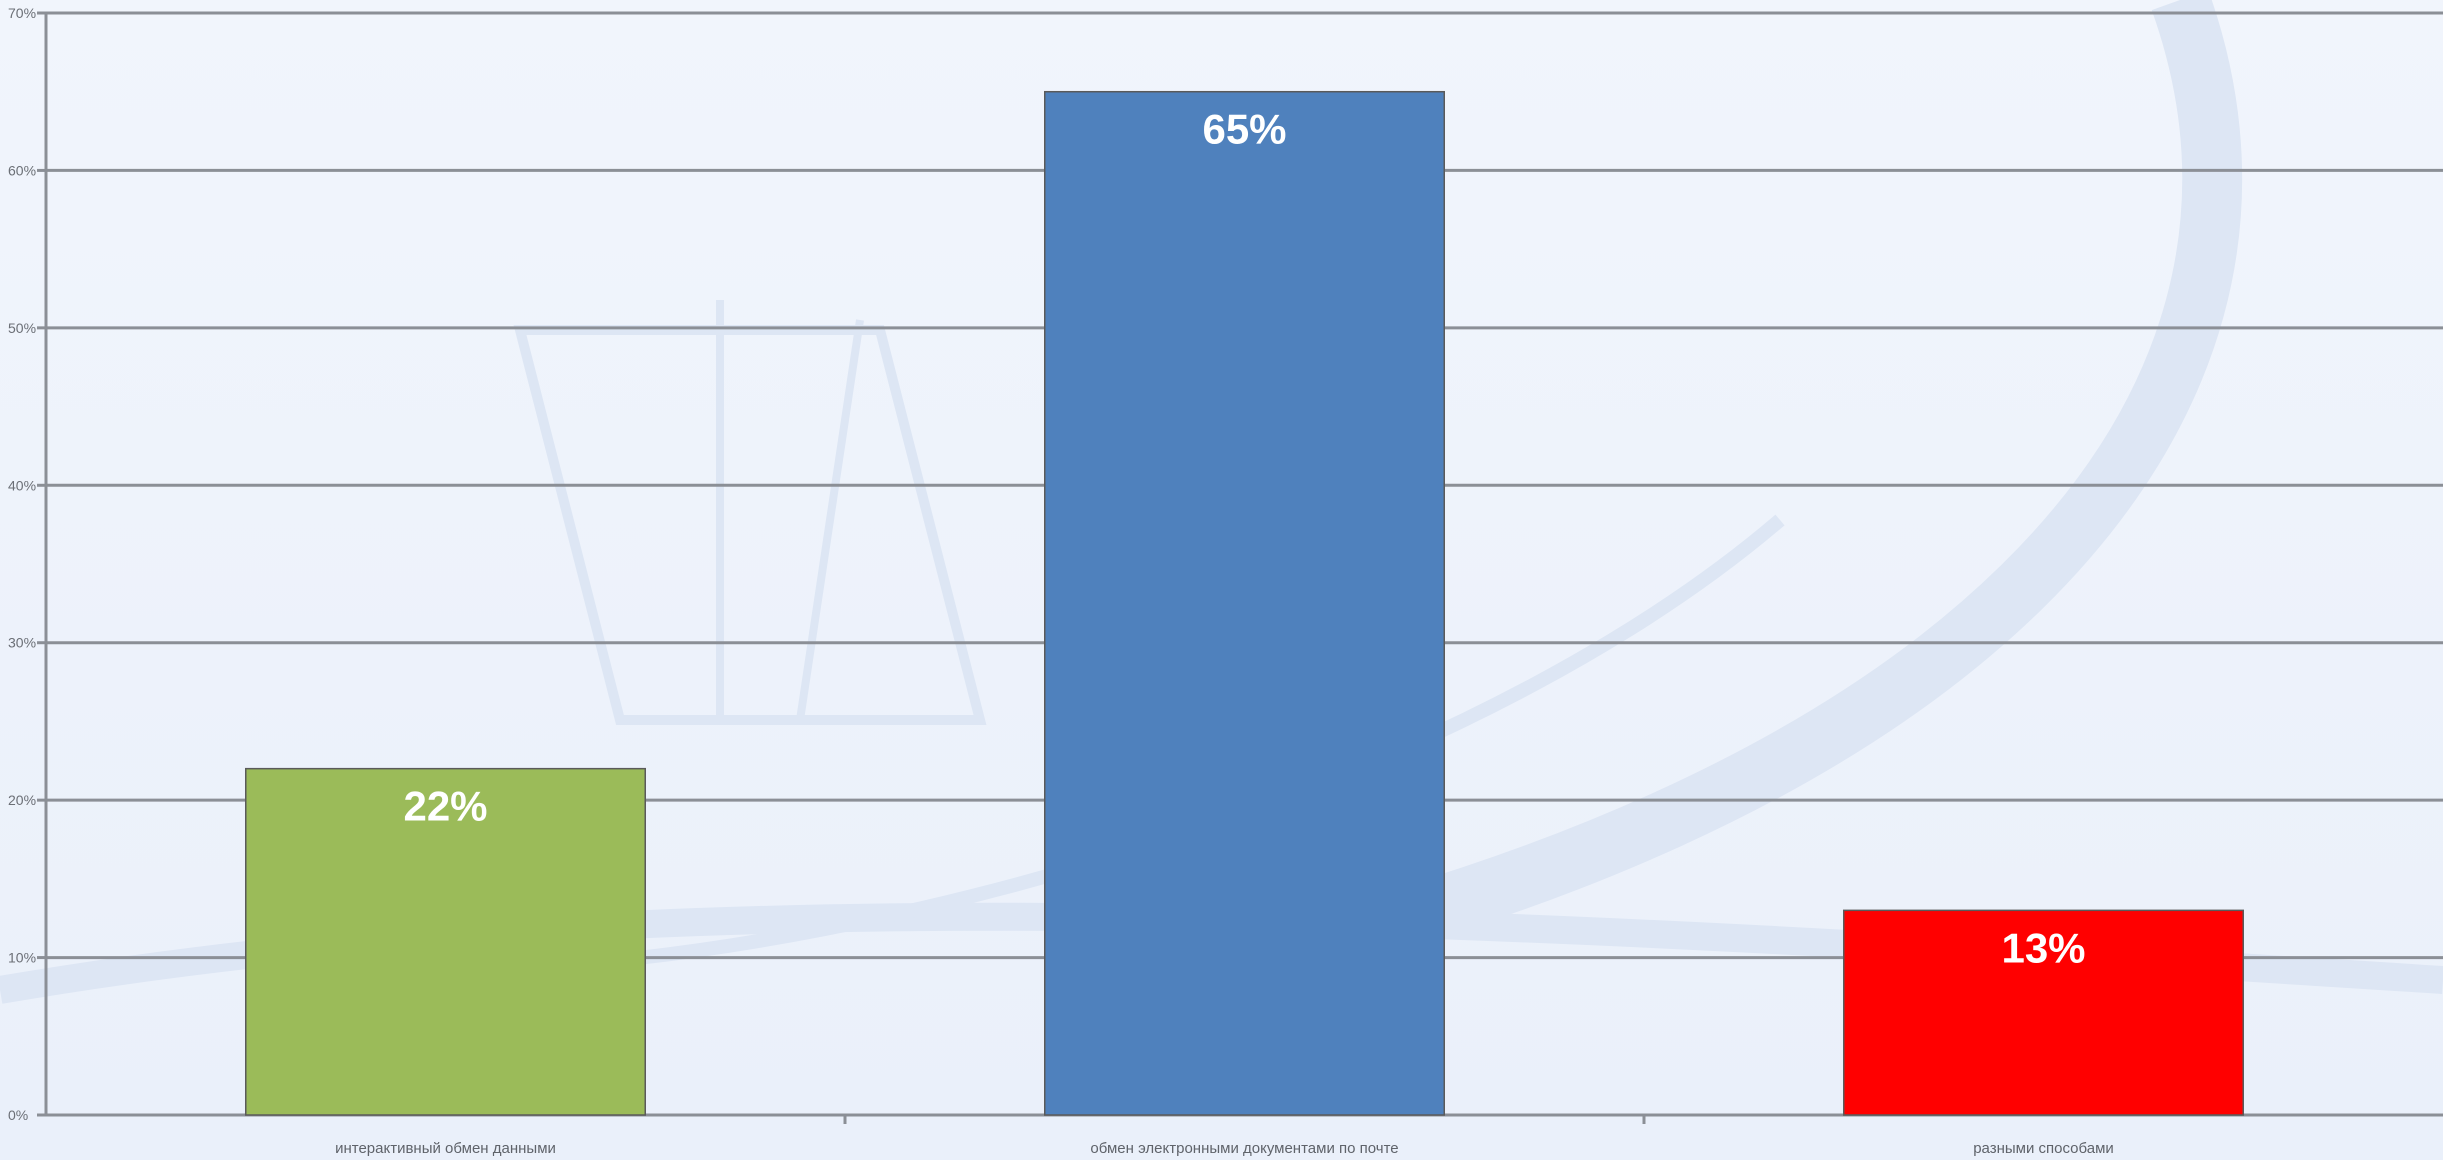 Image resolution: width=2443 pixels, height=1160 pixels. What do you see at coordinates (18, 1115) in the screenshot?
I see `y-tick-label: 0%` at bounding box center [18, 1115].